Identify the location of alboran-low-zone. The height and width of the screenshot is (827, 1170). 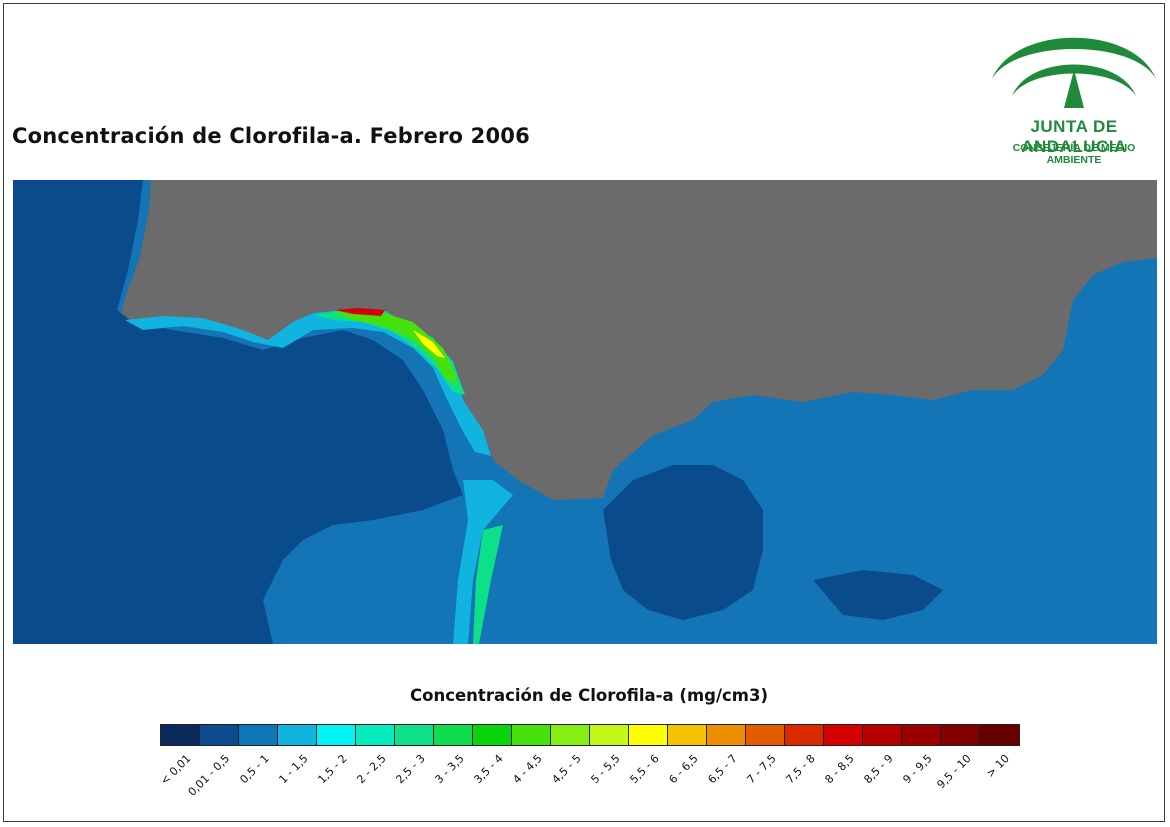
(683, 542).